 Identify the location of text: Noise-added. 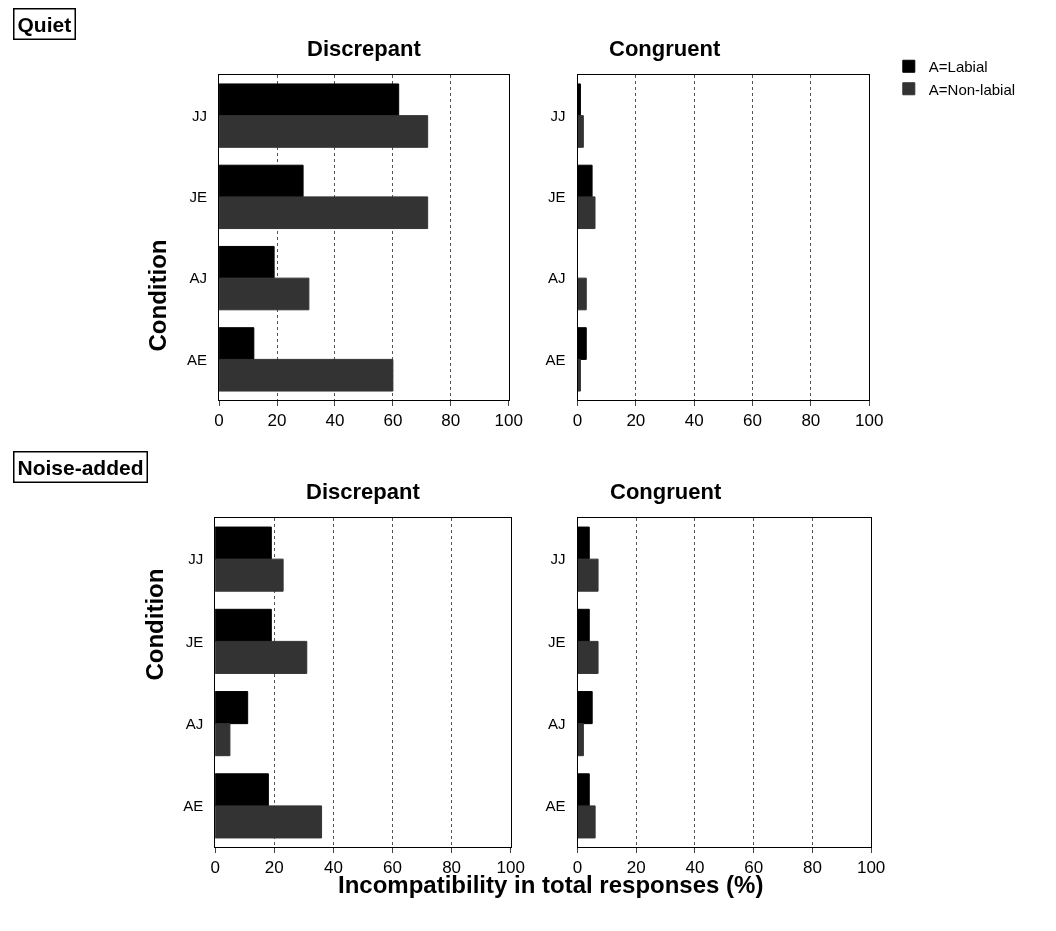
(80, 467).